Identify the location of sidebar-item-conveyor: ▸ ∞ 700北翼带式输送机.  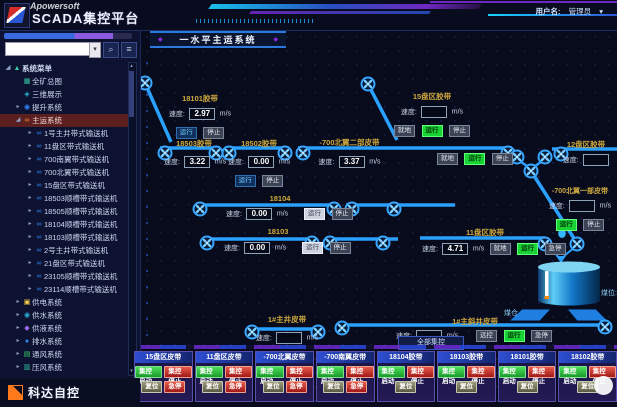
(64, 172).